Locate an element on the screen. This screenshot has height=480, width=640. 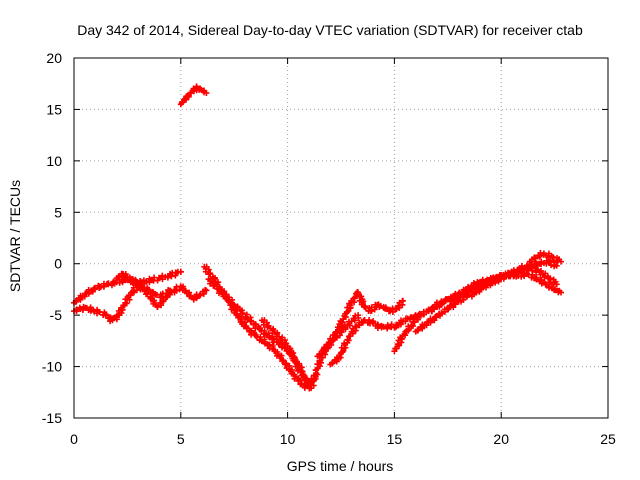
y-tick-label: 15 is located at coordinates (54, 109).